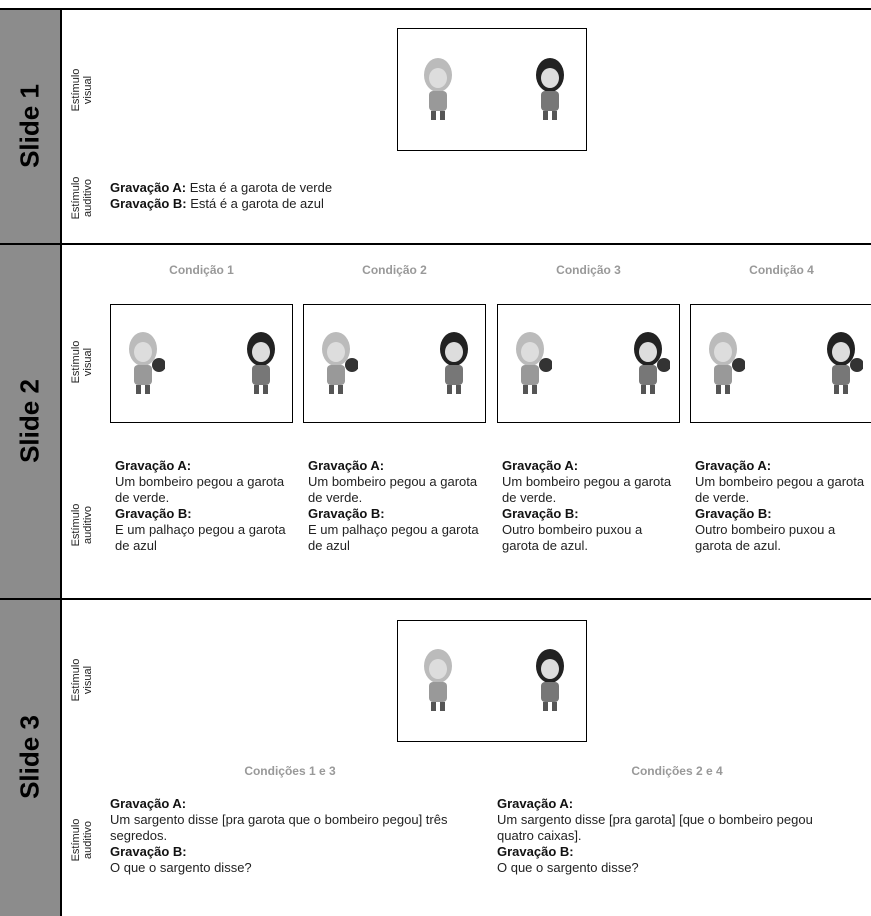 The width and height of the screenshot is (871, 916). Describe the element at coordinates (259, 187) in the screenshot. I see `recording-sentence: Esta é a garota de verde` at that location.